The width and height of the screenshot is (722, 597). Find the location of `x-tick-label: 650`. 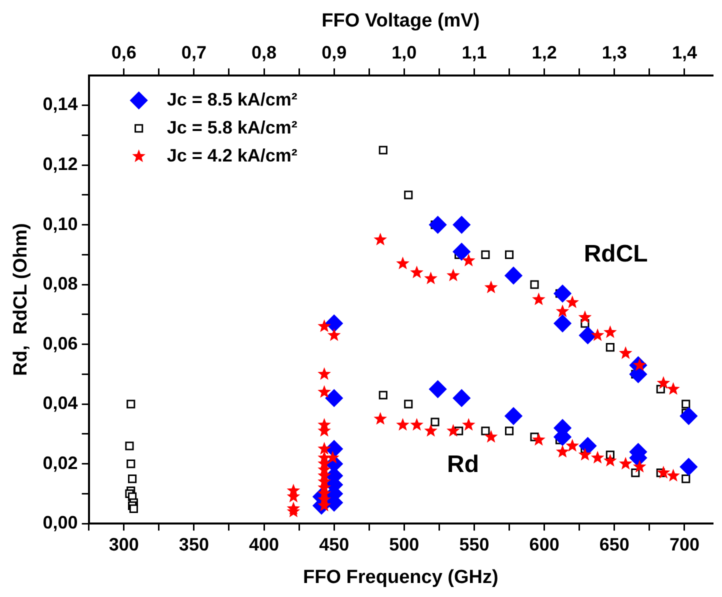

x-tick-label: 650 is located at coordinates (614, 544).